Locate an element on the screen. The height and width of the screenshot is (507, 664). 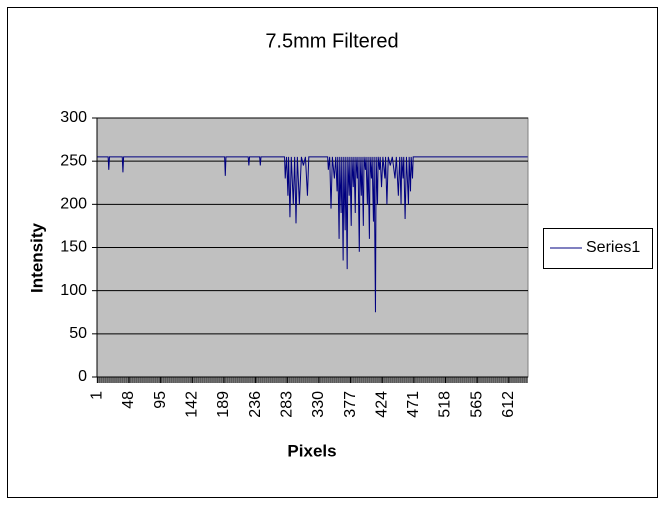
x-tick-label: 377 is located at coordinates (350, 404).